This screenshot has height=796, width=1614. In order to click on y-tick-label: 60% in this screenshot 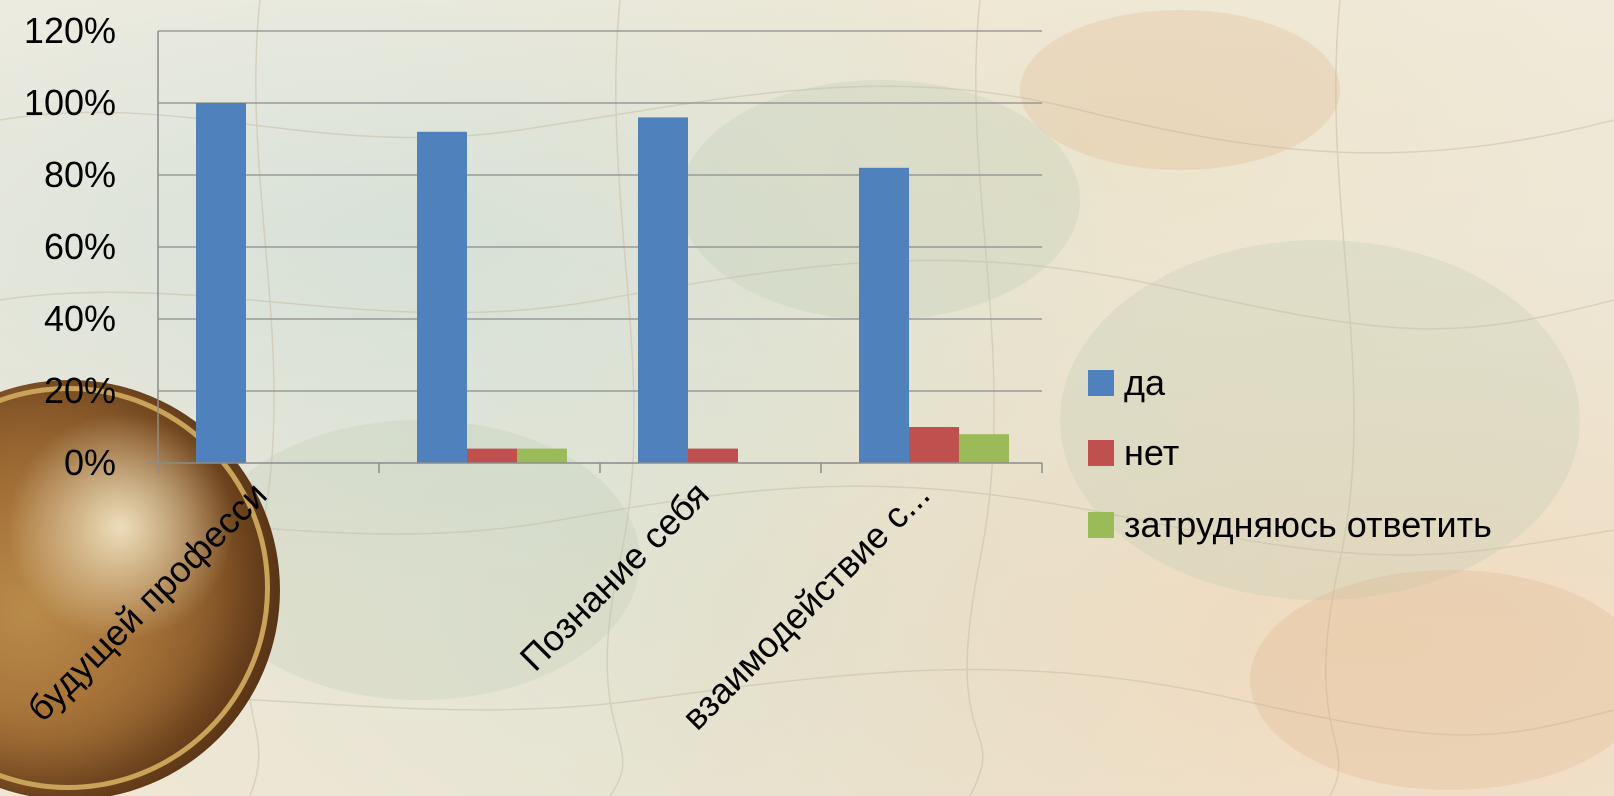, I will do `click(80, 246)`.